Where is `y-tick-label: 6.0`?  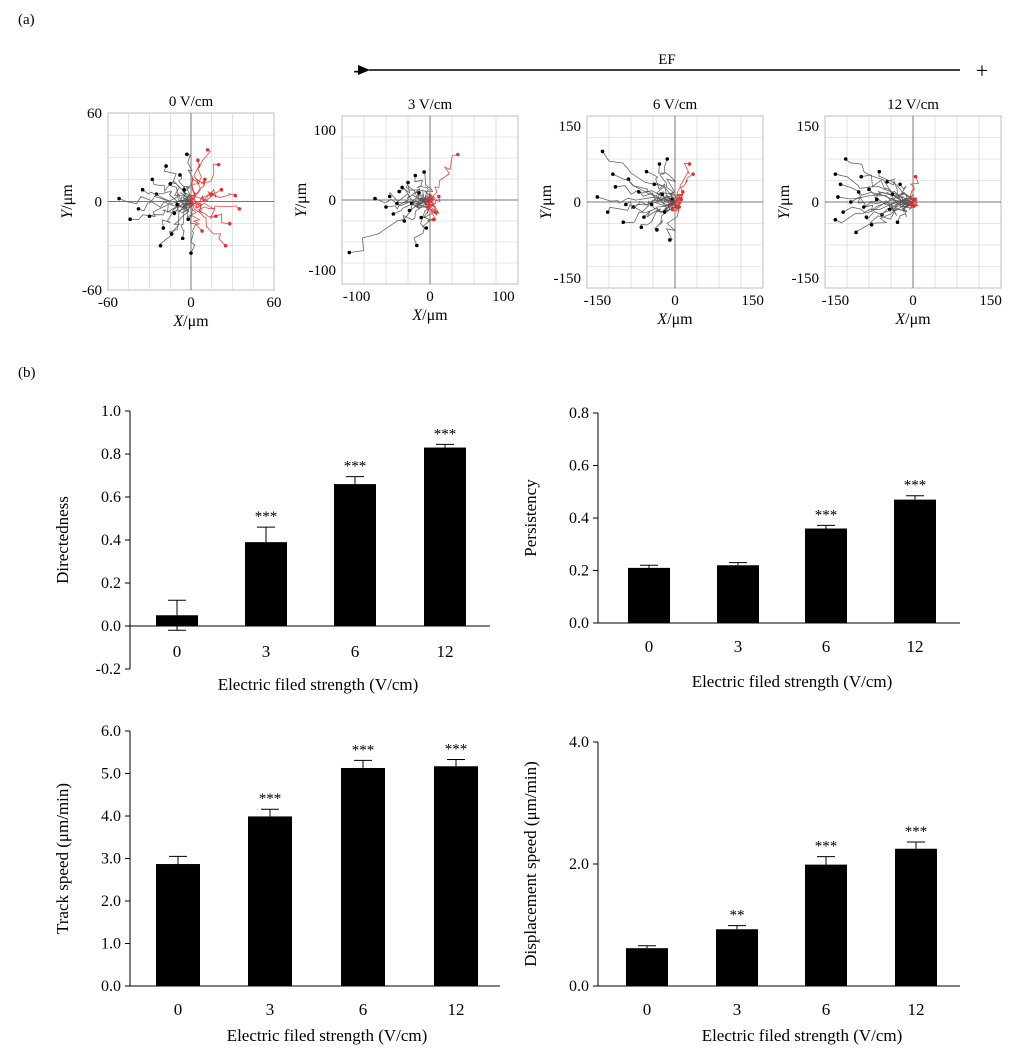
y-tick-label: 6.0 is located at coordinates (111, 731).